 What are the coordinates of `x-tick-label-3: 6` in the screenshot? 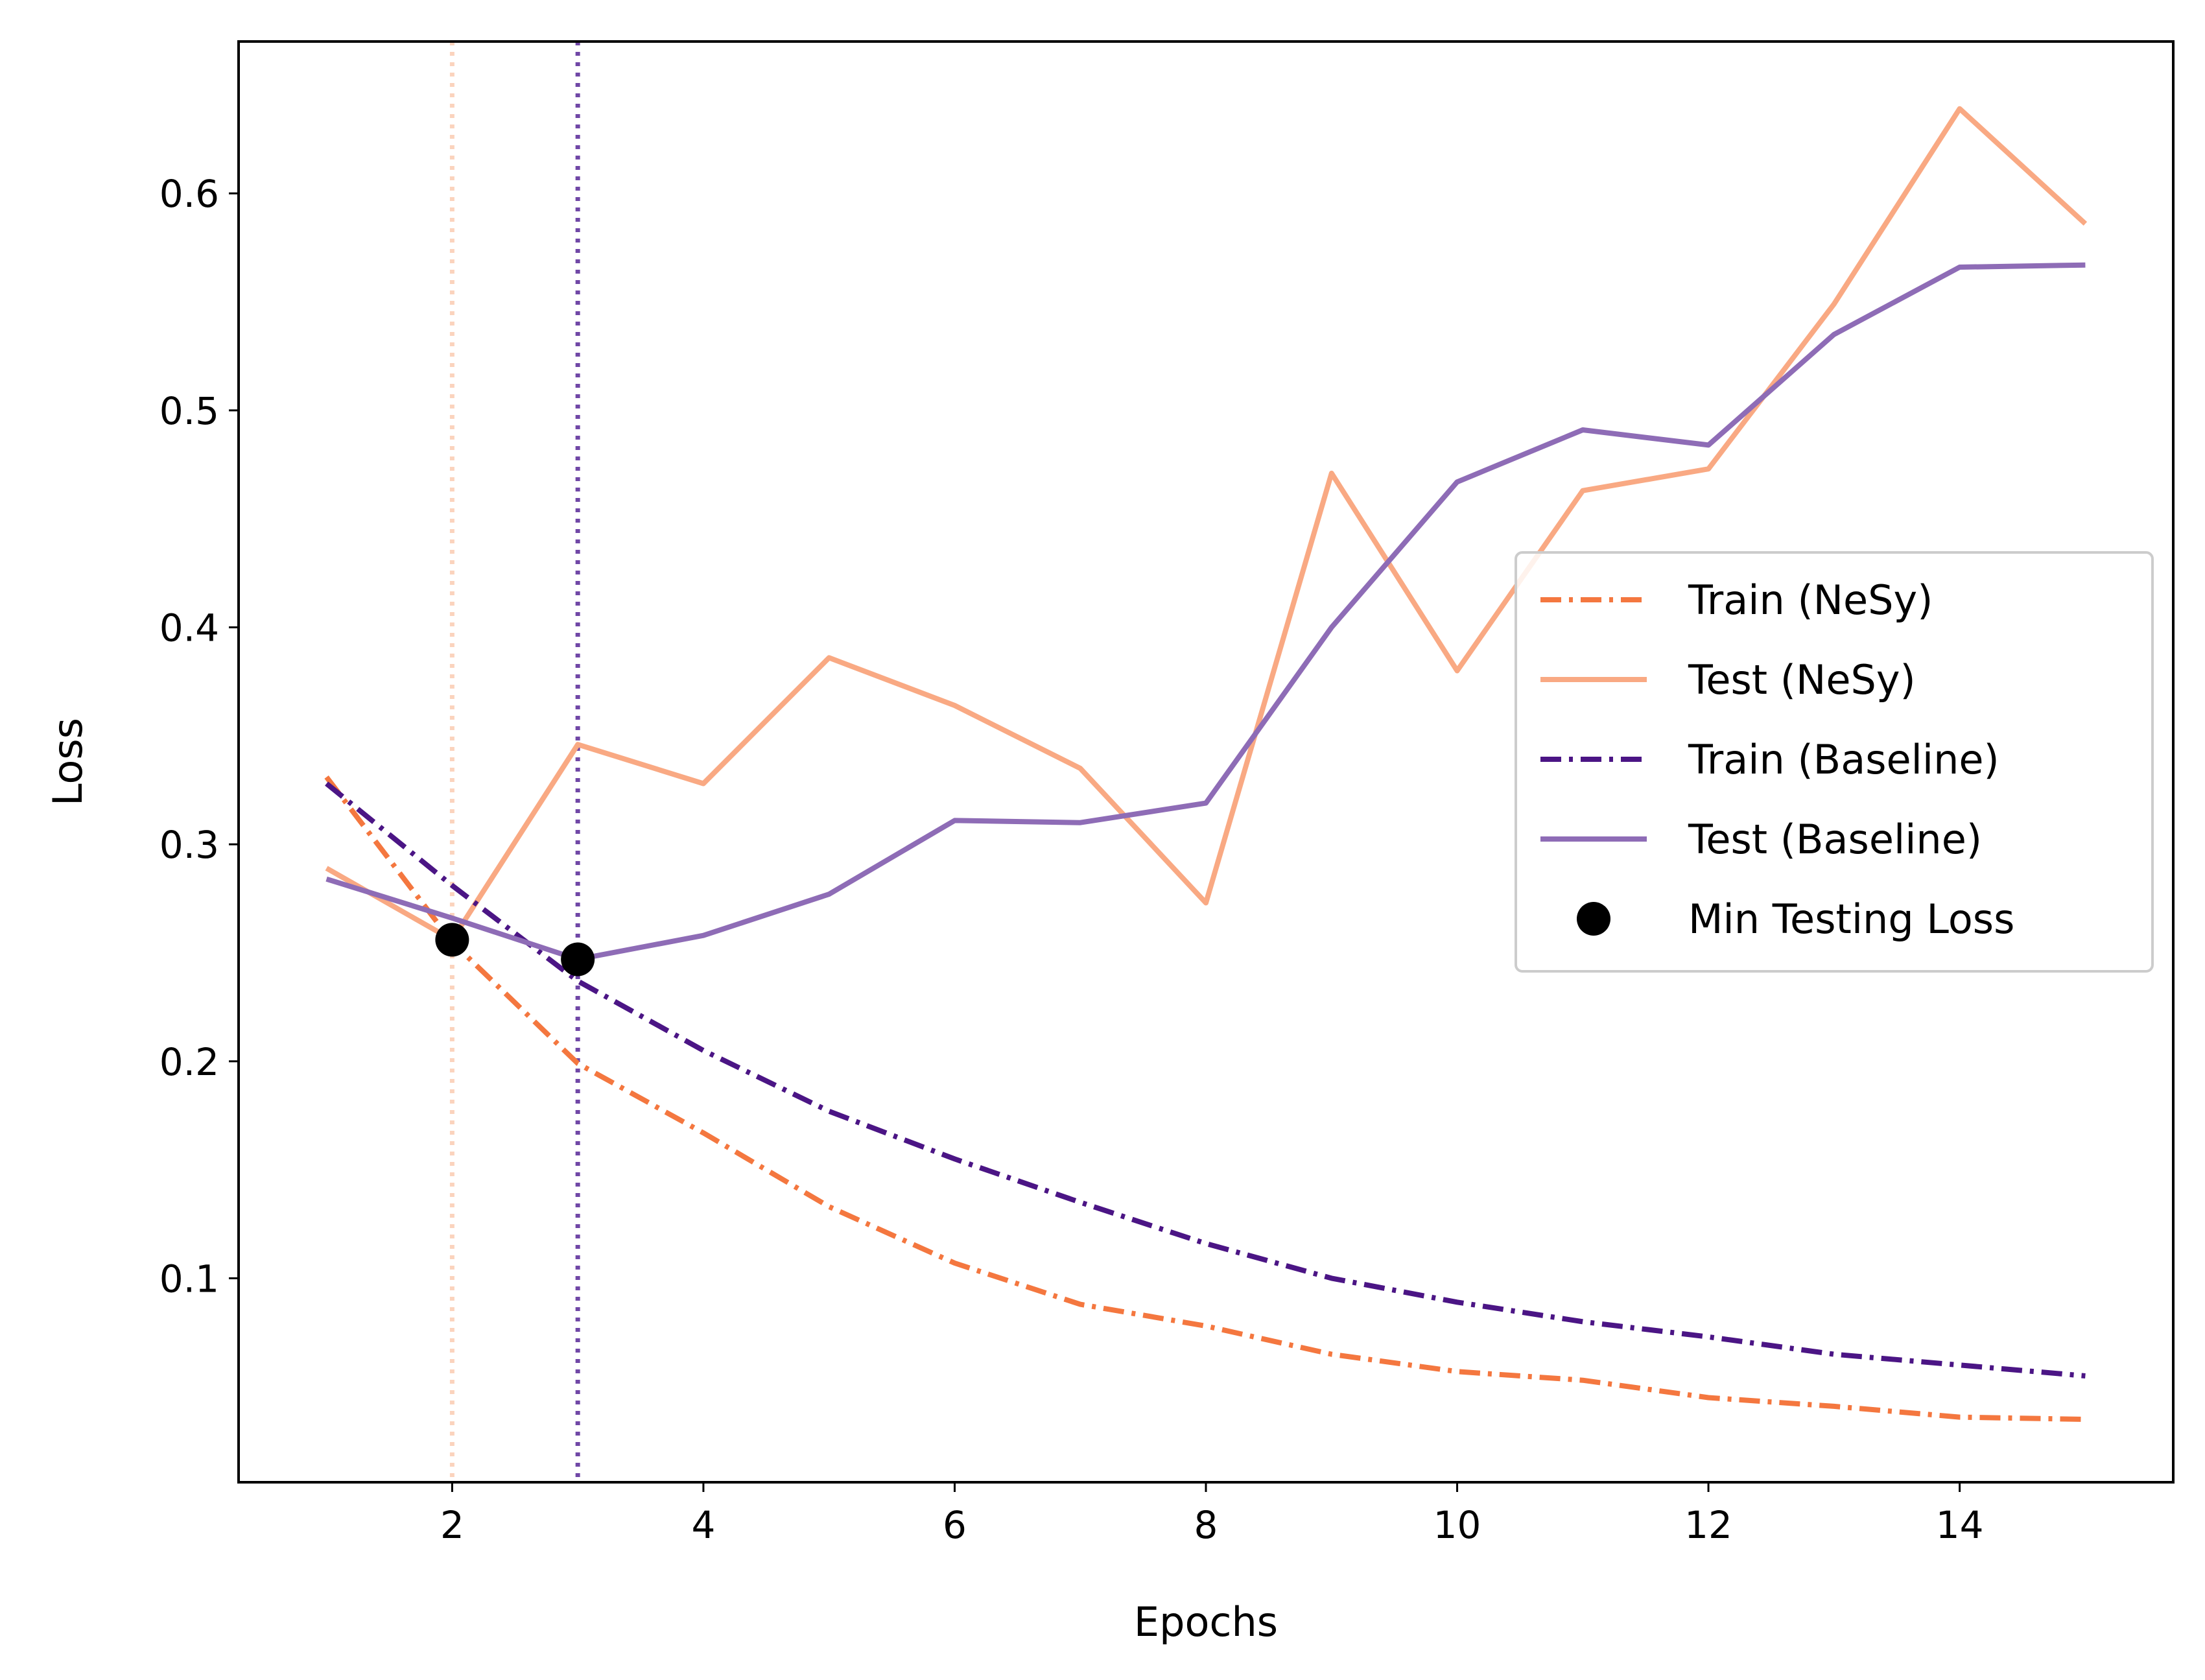 It's located at (955, 1525).